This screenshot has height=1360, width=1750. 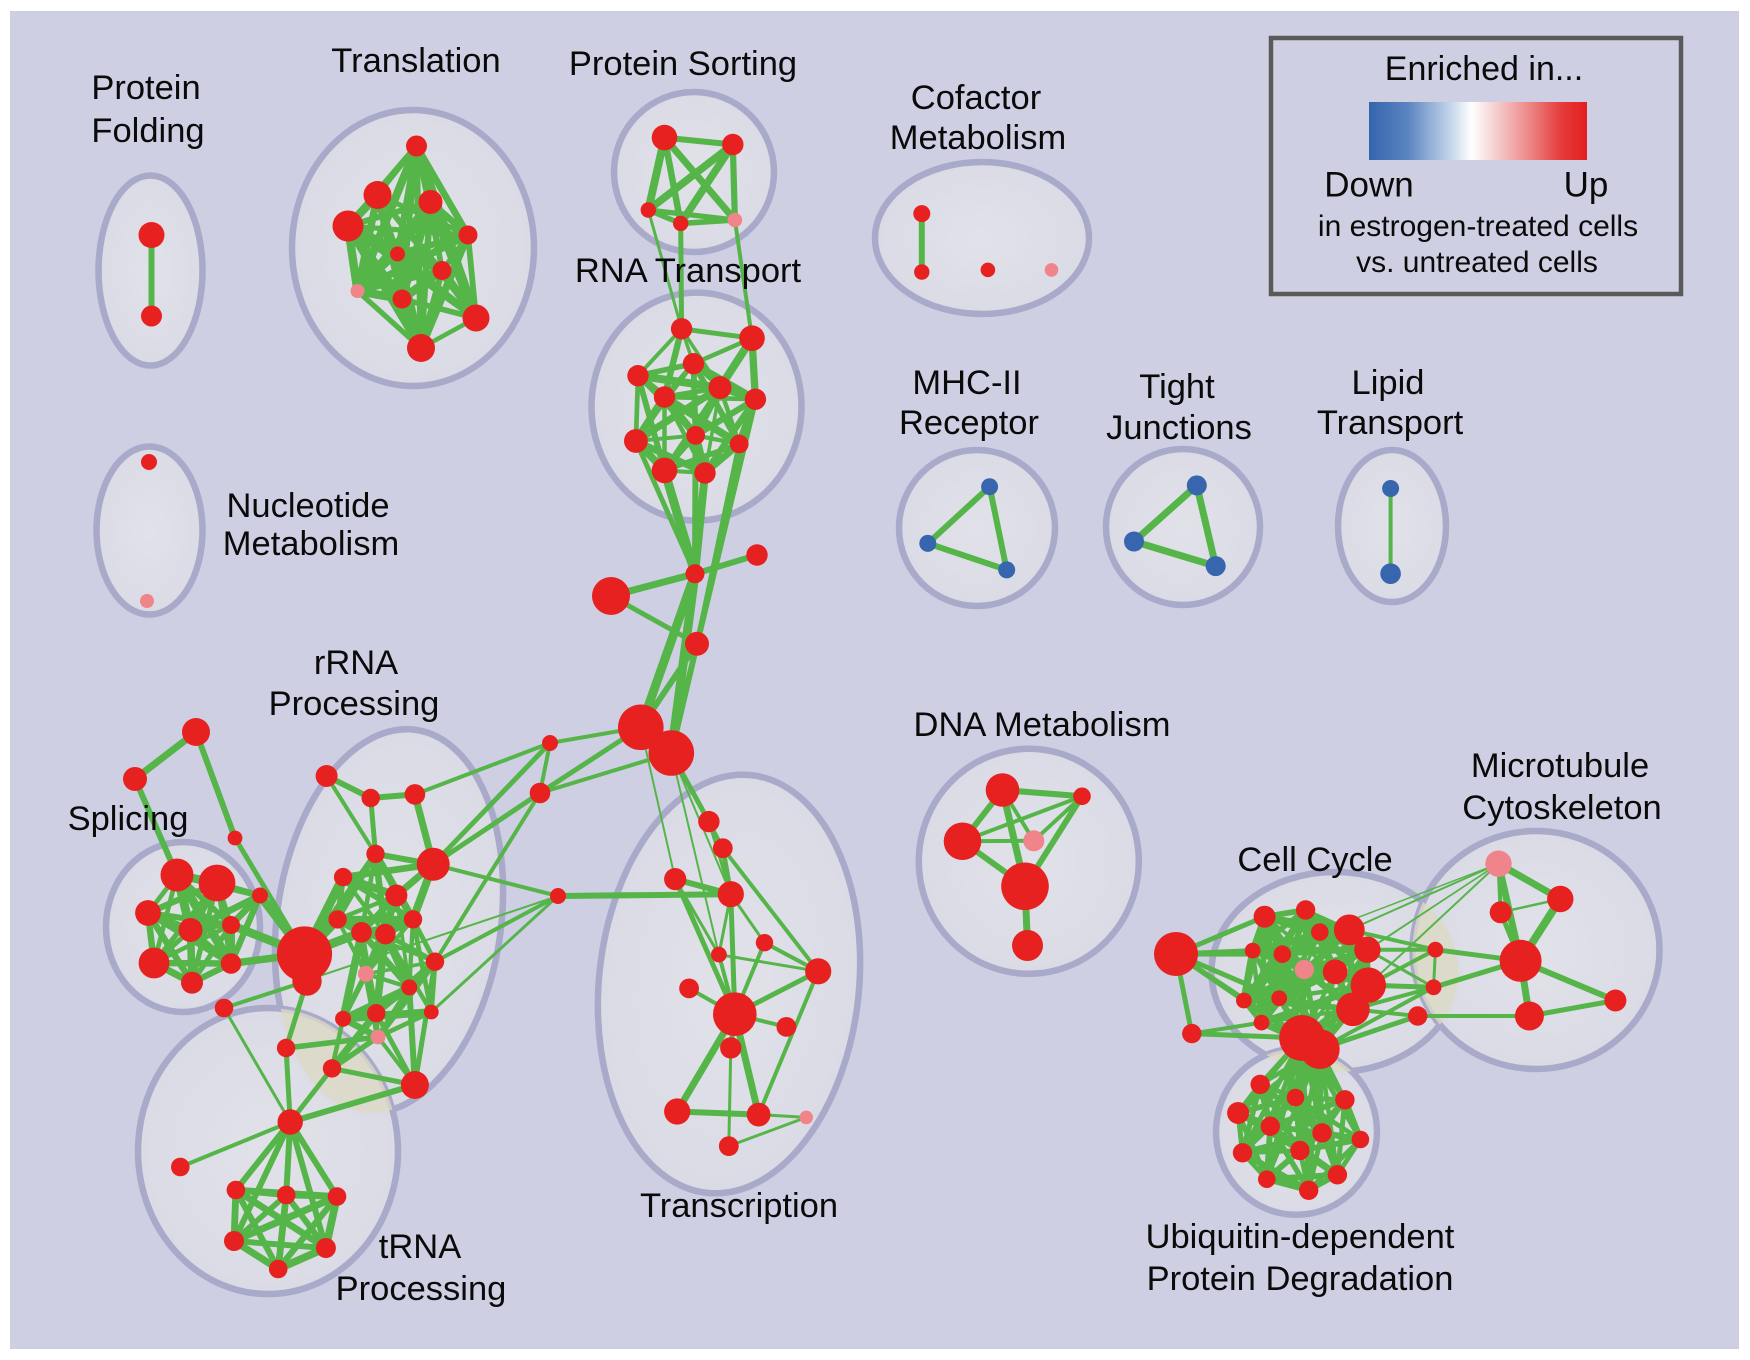 I want to click on svg-text: rRNA, so click(x=356, y=663).